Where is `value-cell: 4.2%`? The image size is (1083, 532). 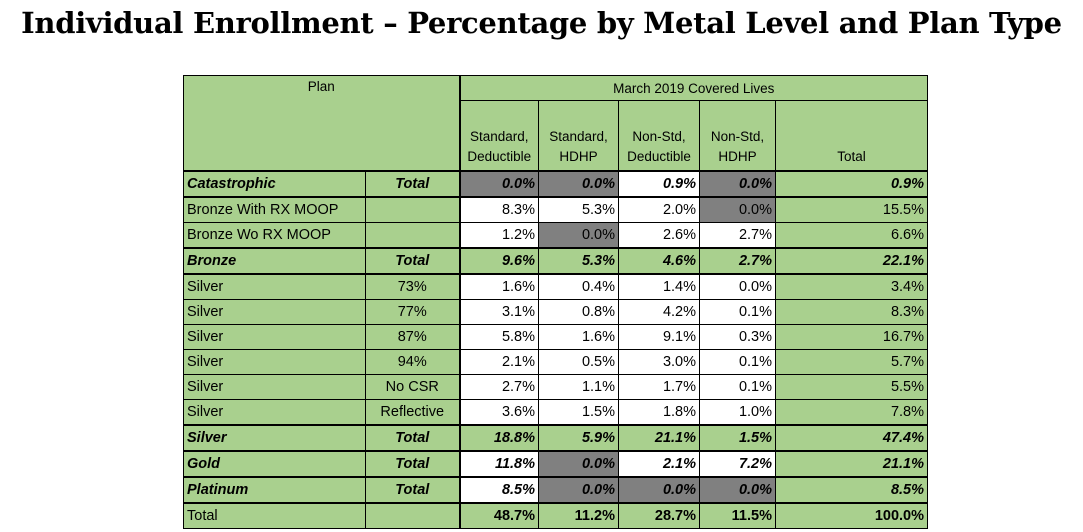 value-cell: 4.2% is located at coordinates (659, 312).